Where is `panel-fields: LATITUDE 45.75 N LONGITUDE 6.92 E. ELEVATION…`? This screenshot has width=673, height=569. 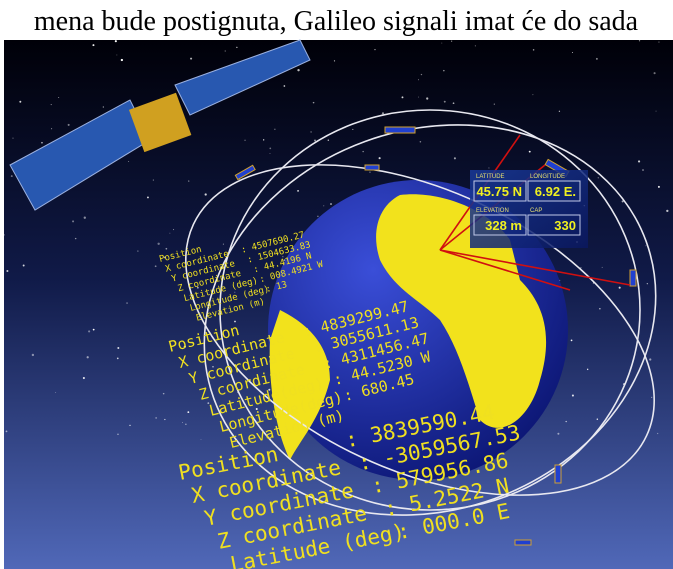
panel-fields: LATITUDE 45.75 N LONGITUDE 6.92 E. ELEVATION… is located at coordinates (527, 205).